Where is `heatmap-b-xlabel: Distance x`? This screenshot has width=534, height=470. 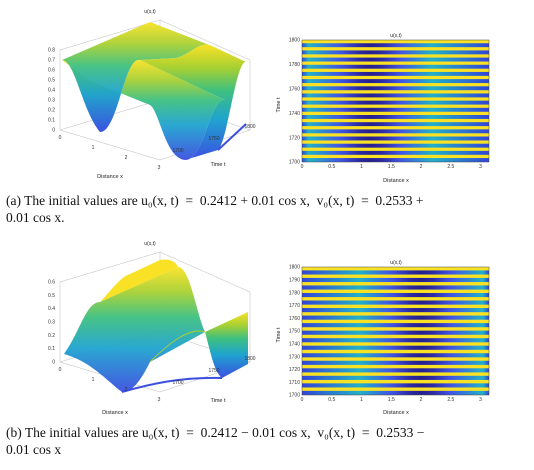 heatmap-b-xlabel: Distance x is located at coordinates (396, 413).